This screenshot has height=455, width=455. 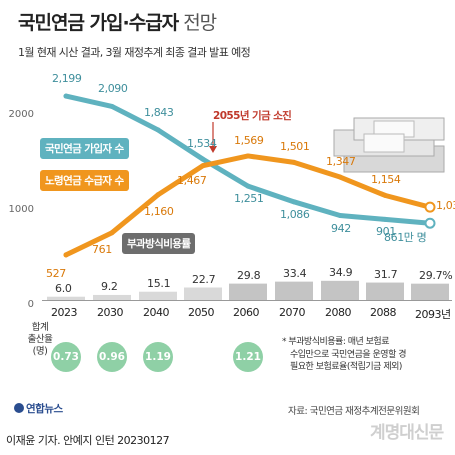 What do you see at coordinates (383, 312) in the screenshot?
I see `x-tick-label: 2088` at bounding box center [383, 312].